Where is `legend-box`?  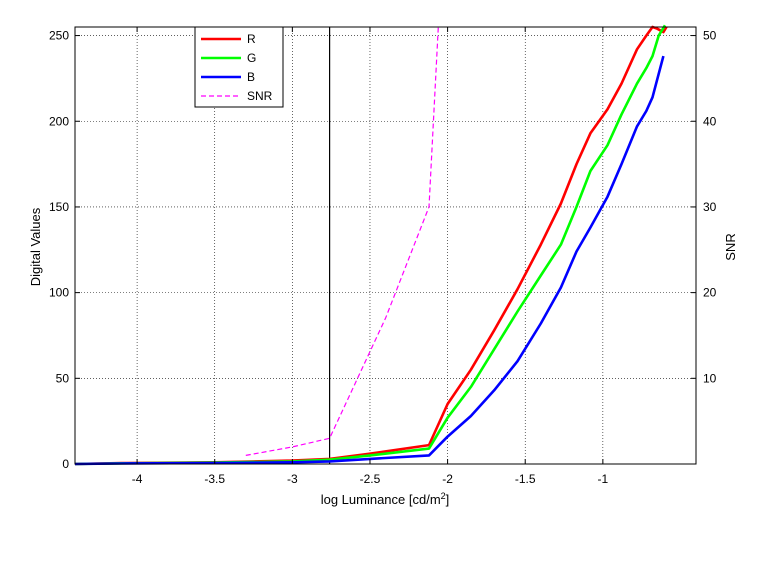 legend-box is located at coordinates (239, 67).